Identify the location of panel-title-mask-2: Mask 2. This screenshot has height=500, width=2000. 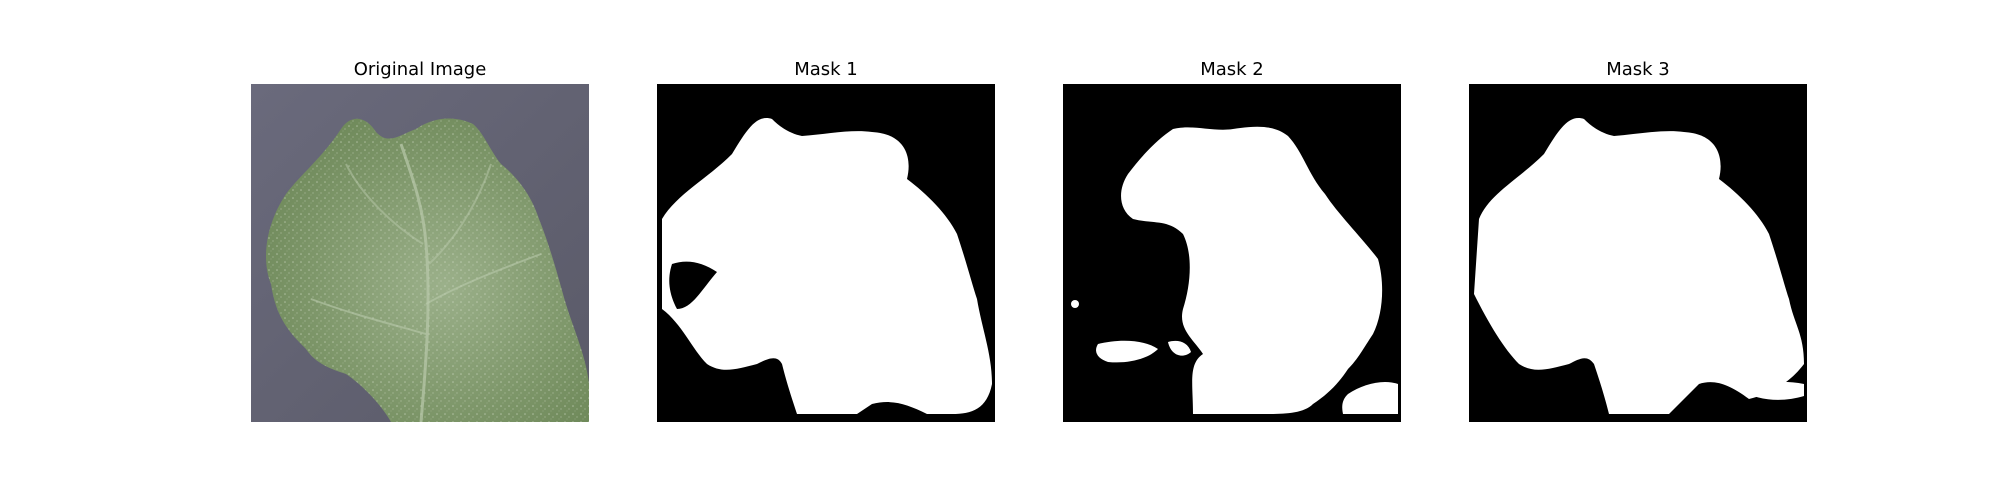
(1232, 69).